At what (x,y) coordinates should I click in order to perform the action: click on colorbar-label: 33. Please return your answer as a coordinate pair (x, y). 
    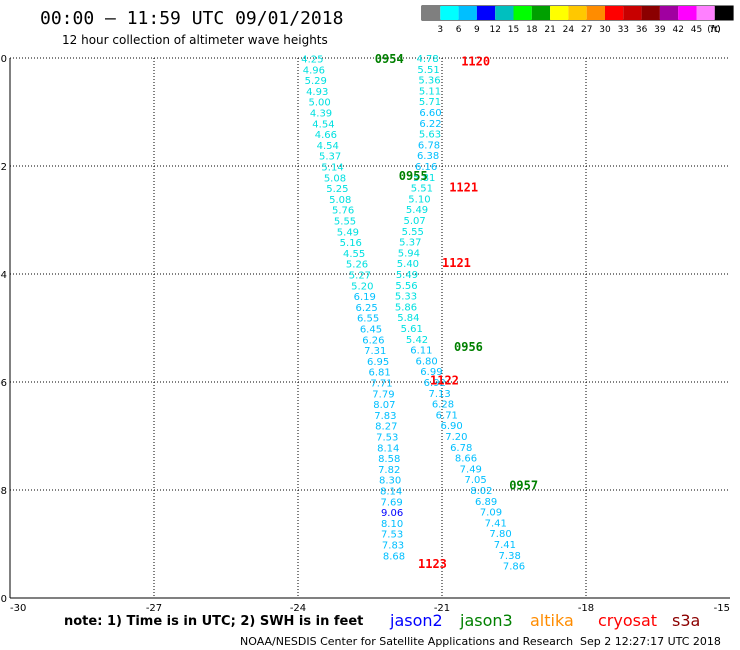
    Looking at the image, I should click on (623, 30).